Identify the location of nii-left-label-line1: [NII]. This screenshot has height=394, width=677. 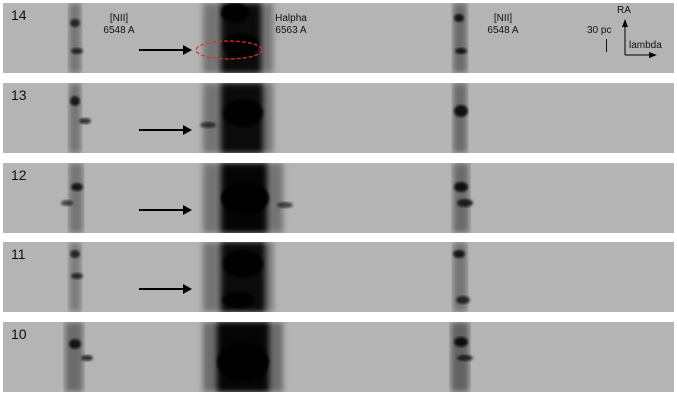
(119, 18).